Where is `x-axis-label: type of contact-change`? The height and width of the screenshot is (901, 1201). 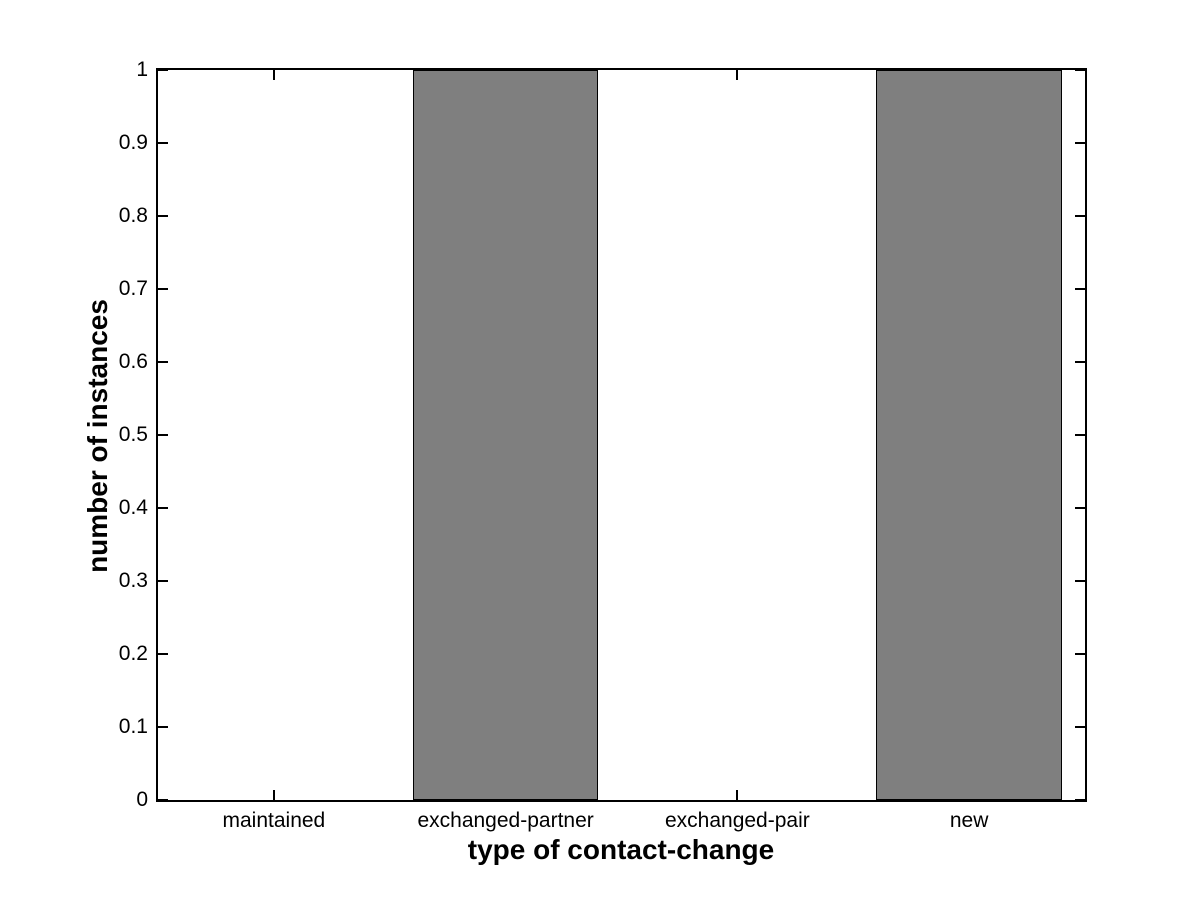 x-axis-label: type of contact-change is located at coordinates (621, 849).